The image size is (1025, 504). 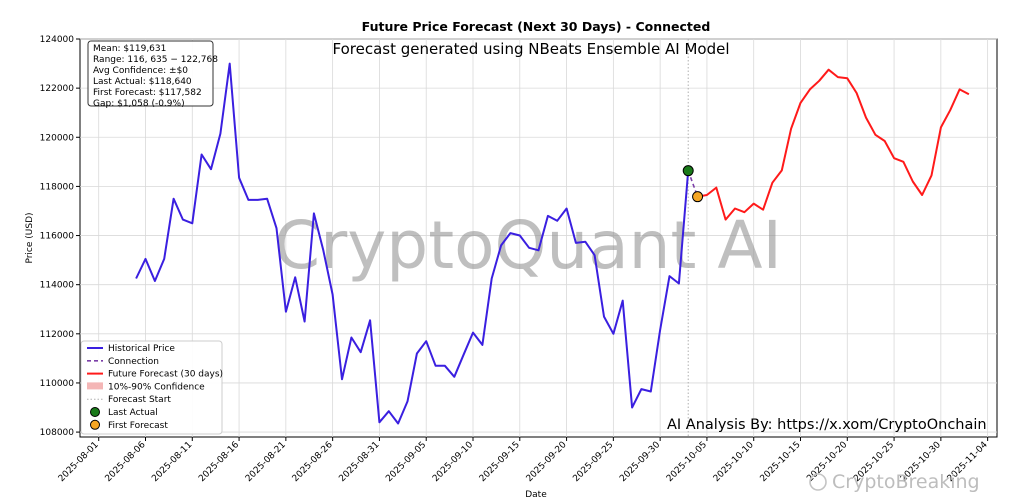 I want to click on y-tick-label: 122000, so click(x=57, y=89).